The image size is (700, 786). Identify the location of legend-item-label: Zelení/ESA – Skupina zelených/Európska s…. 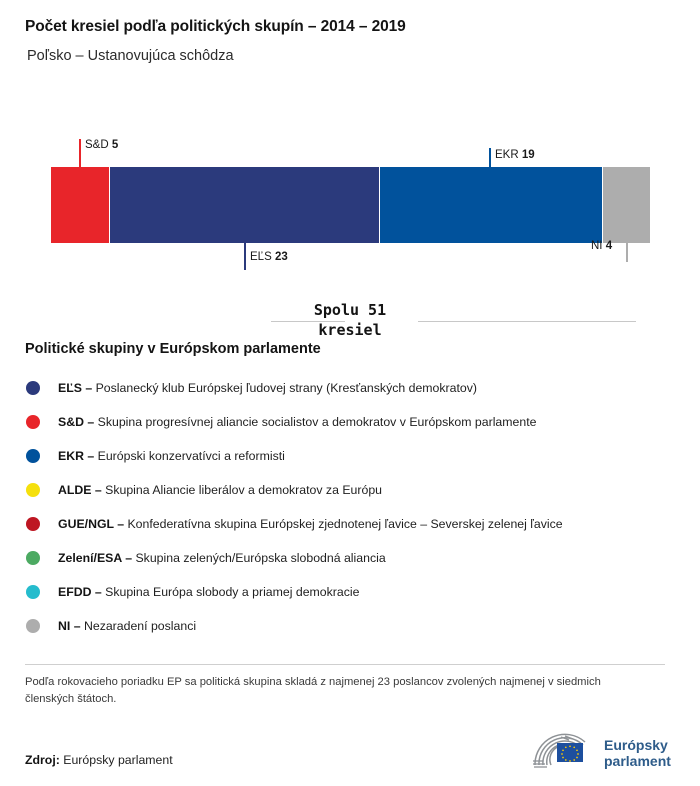
(222, 558).